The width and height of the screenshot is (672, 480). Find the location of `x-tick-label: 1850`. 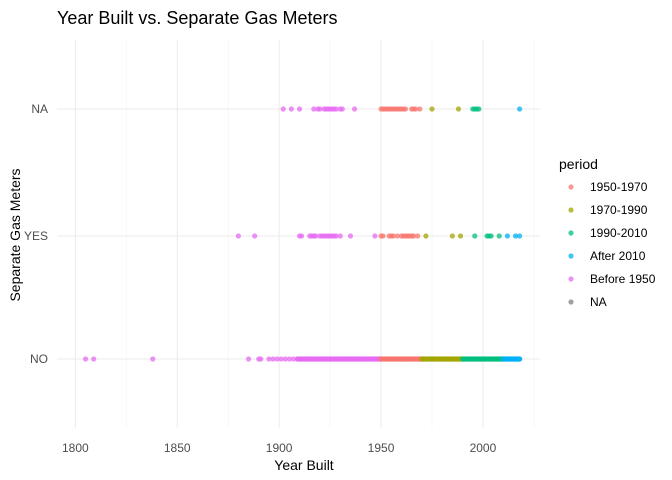

x-tick-label: 1850 is located at coordinates (177, 448).